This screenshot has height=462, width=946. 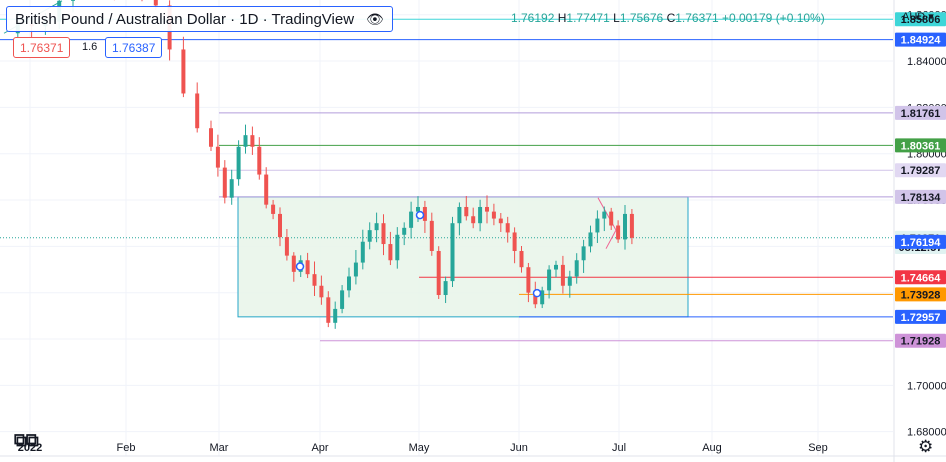 I want to click on price-label-text: 1.84924, so click(x=921, y=41).